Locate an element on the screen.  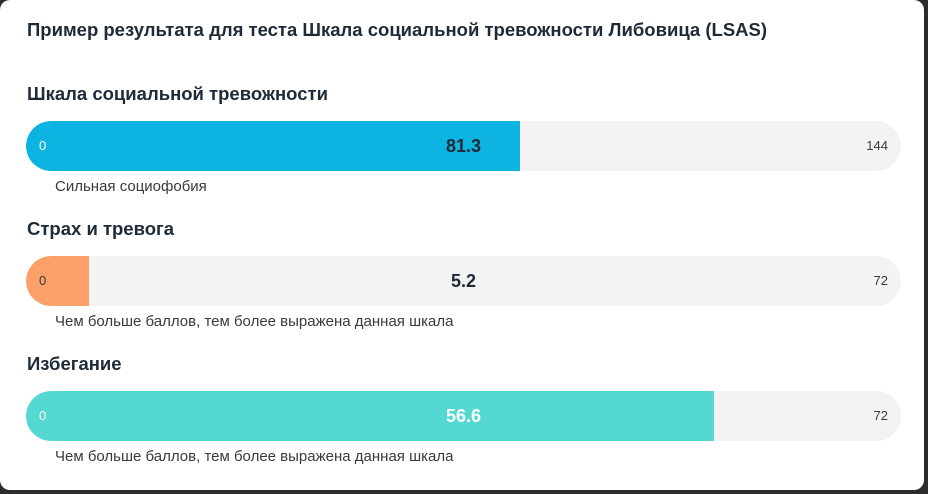
progress-track: 0 5.2 72 is located at coordinates (463, 281).